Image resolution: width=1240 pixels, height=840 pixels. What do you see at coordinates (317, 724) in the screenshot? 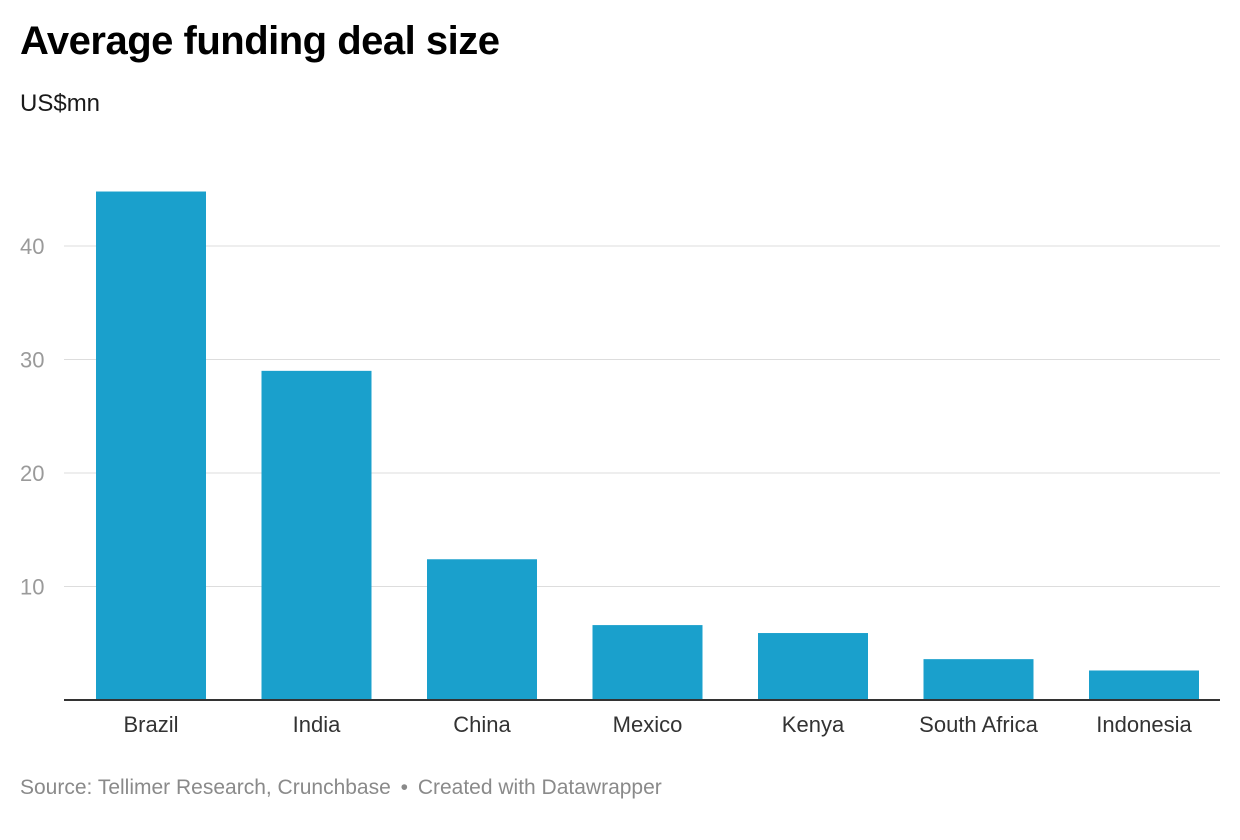
I see `x-category-label: India` at bounding box center [317, 724].